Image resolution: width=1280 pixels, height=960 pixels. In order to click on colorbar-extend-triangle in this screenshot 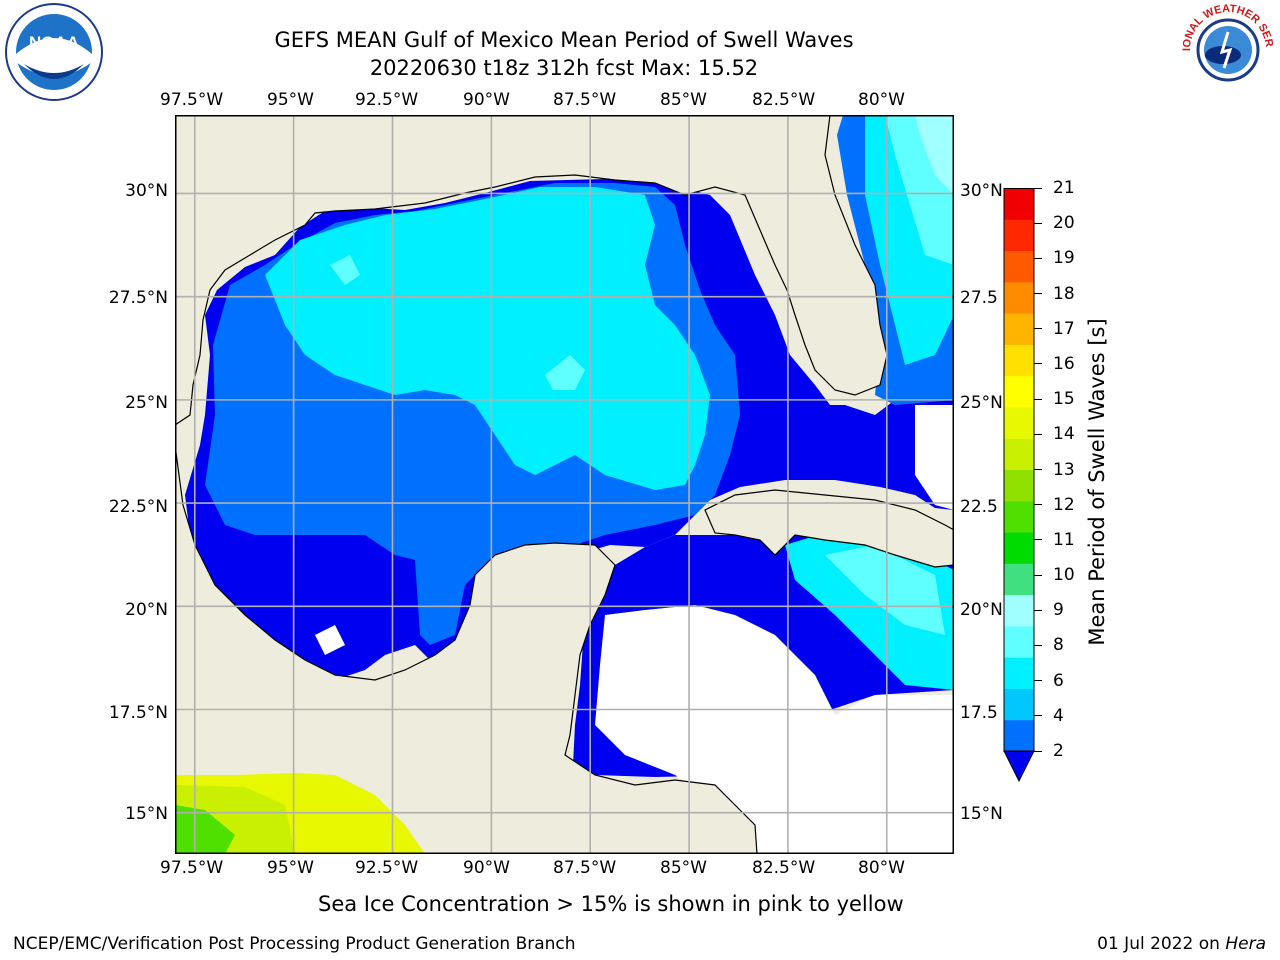, I will do `click(1019, 766)`.